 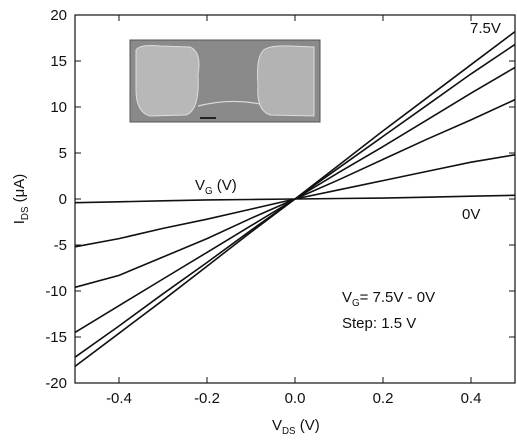 I want to click on x-tick-label: 0.2, so click(x=383, y=398).